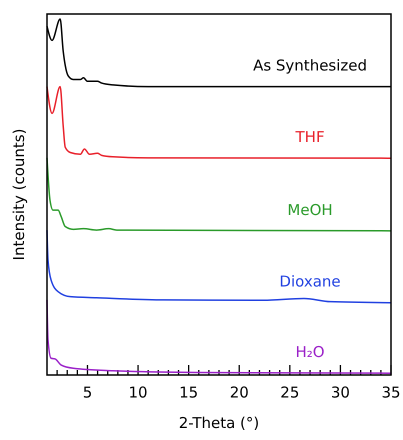  What do you see at coordinates (391, 393) in the screenshot?
I see `x-tick-label: 35` at bounding box center [391, 393].